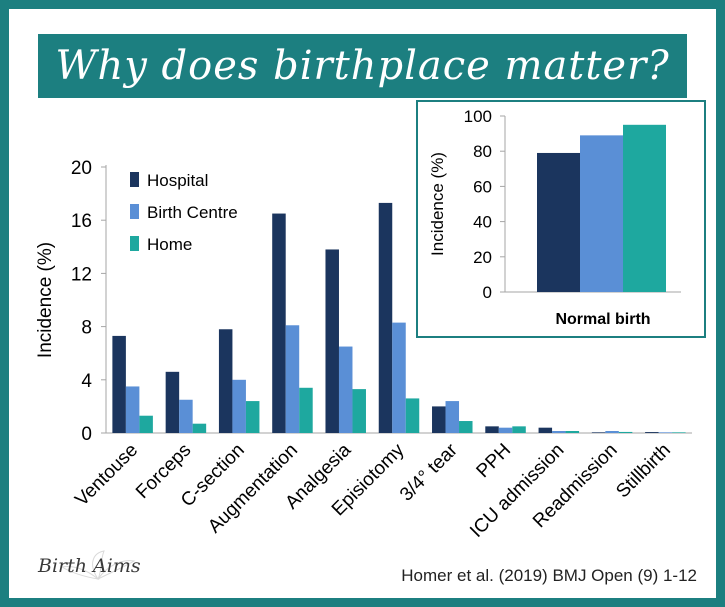 The image size is (725, 607). I want to click on bar-3-4-tear-birth-centre, so click(452, 417).